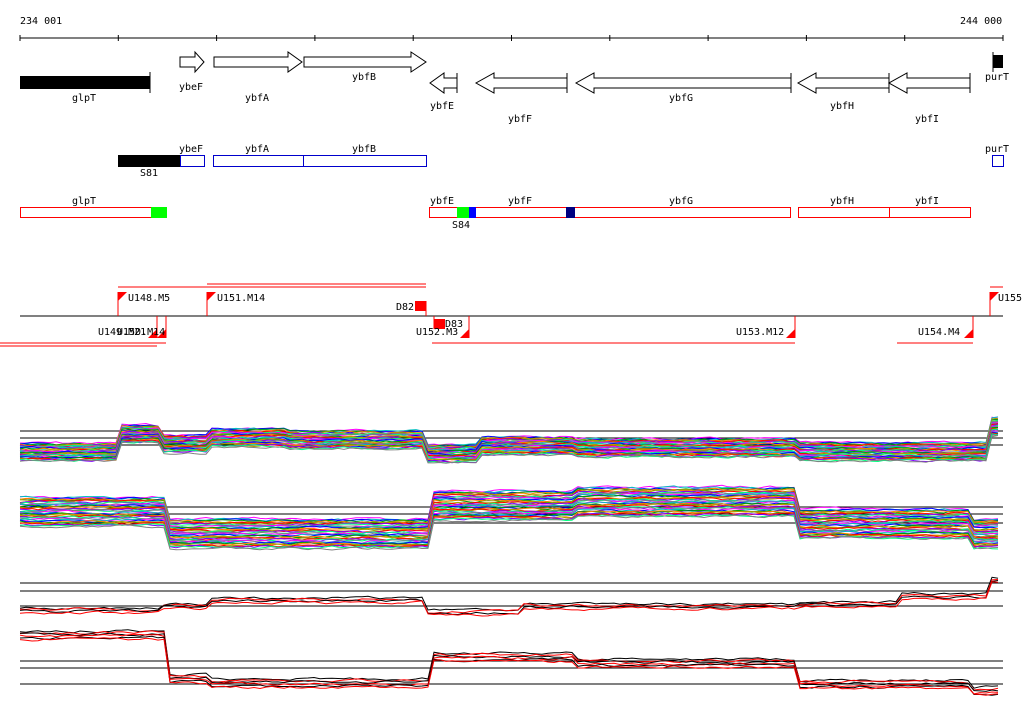  Describe the element at coordinates (364, 77) in the screenshot. I see `gene-label-ybfB: ybfB` at that location.